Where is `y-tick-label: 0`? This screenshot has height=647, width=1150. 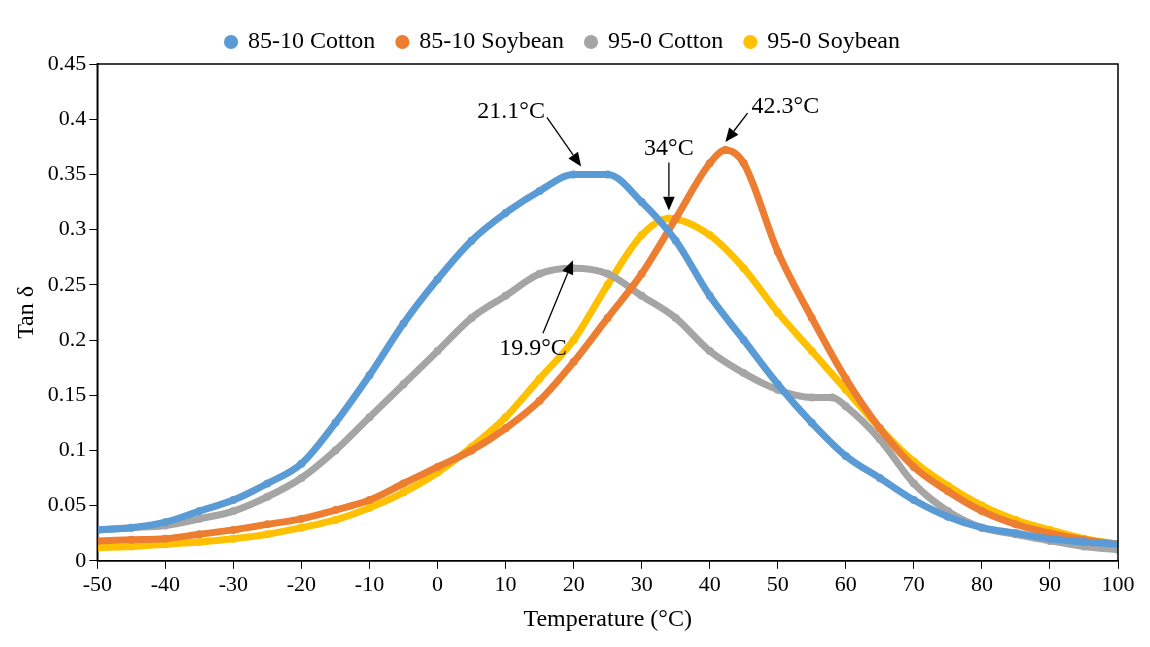 y-tick-label: 0 is located at coordinates (81, 559).